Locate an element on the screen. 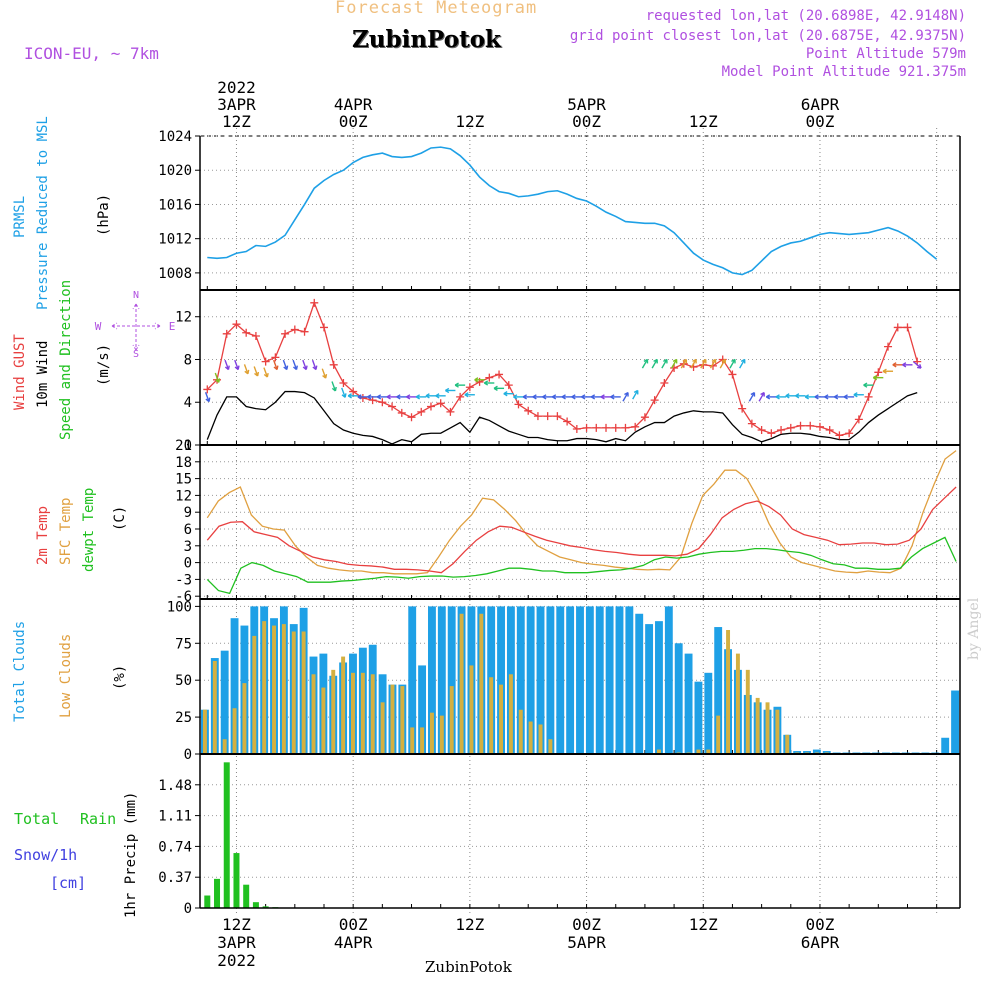 The width and height of the screenshot is (1000, 1000). t2m-label: 2m Temp is located at coordinates (43, 535).